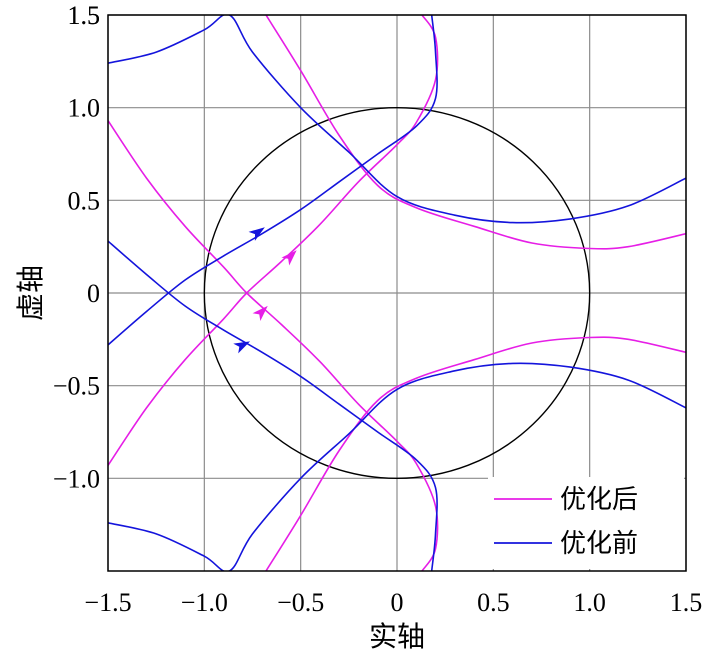  I want to click on legend-background, so click(586, 523).